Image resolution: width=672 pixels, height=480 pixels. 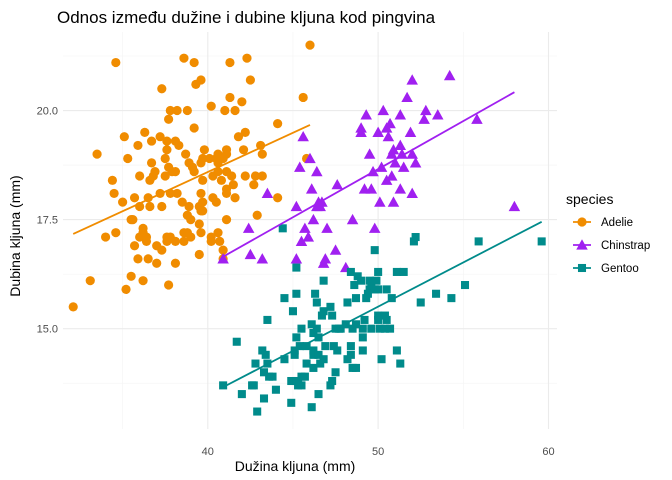 What do you see at coordinates (47, 112) in the screenshot?
I see `y-tick-label: 20.0` at bounding box center [47, 112].